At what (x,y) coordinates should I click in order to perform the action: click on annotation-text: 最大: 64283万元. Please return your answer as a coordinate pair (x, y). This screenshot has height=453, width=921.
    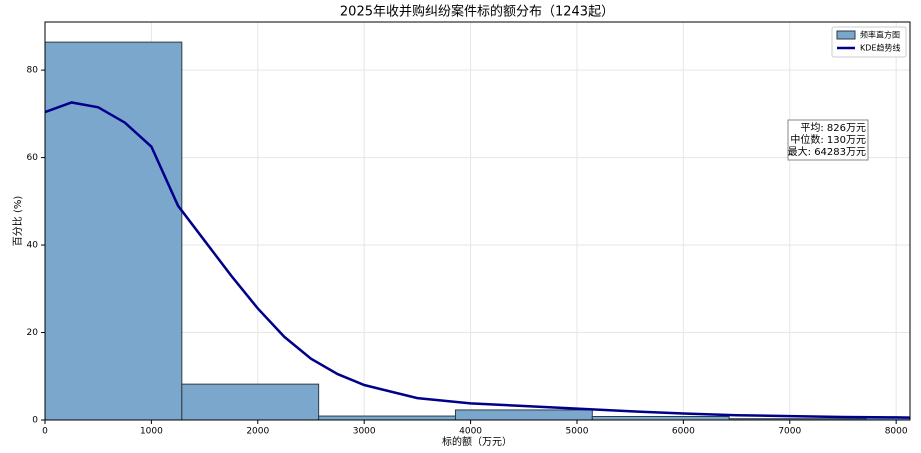
    Looking at the image, I should click on (827, 151).